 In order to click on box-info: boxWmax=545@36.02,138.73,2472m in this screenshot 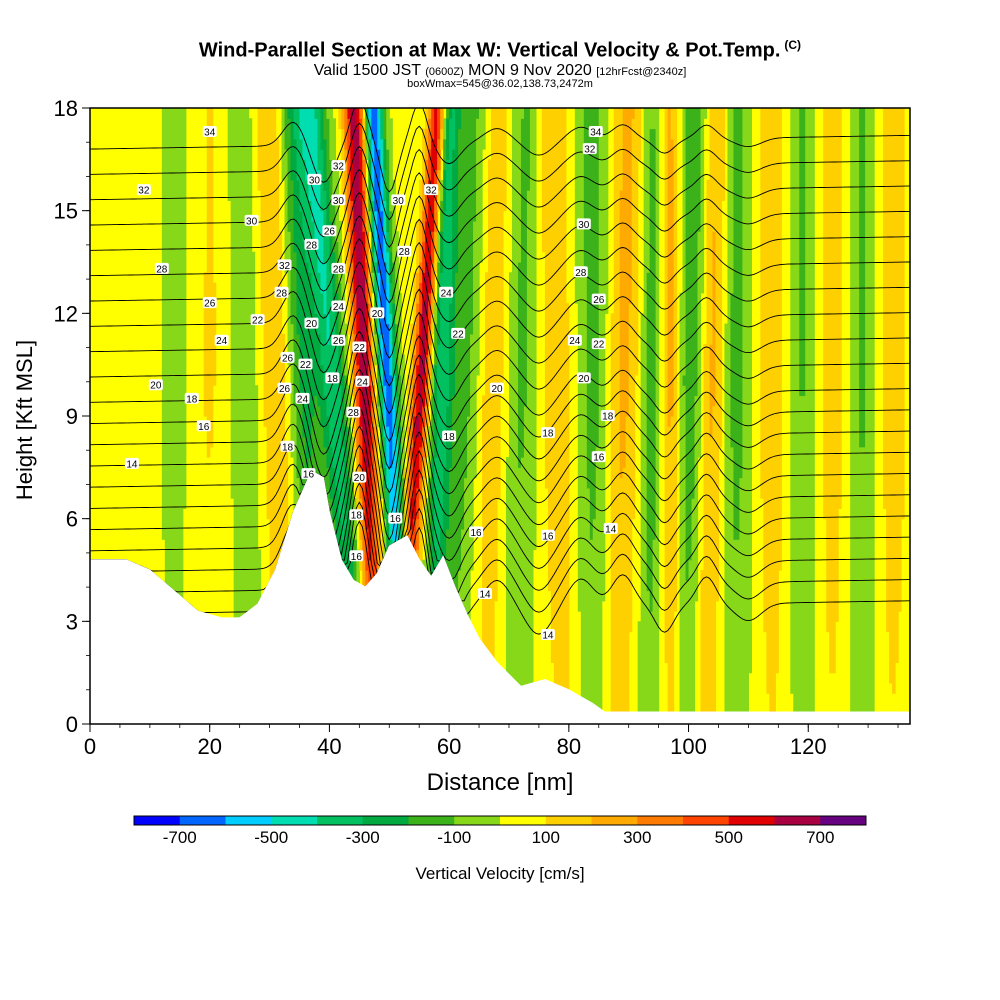, I will do `click(500, 84)`.